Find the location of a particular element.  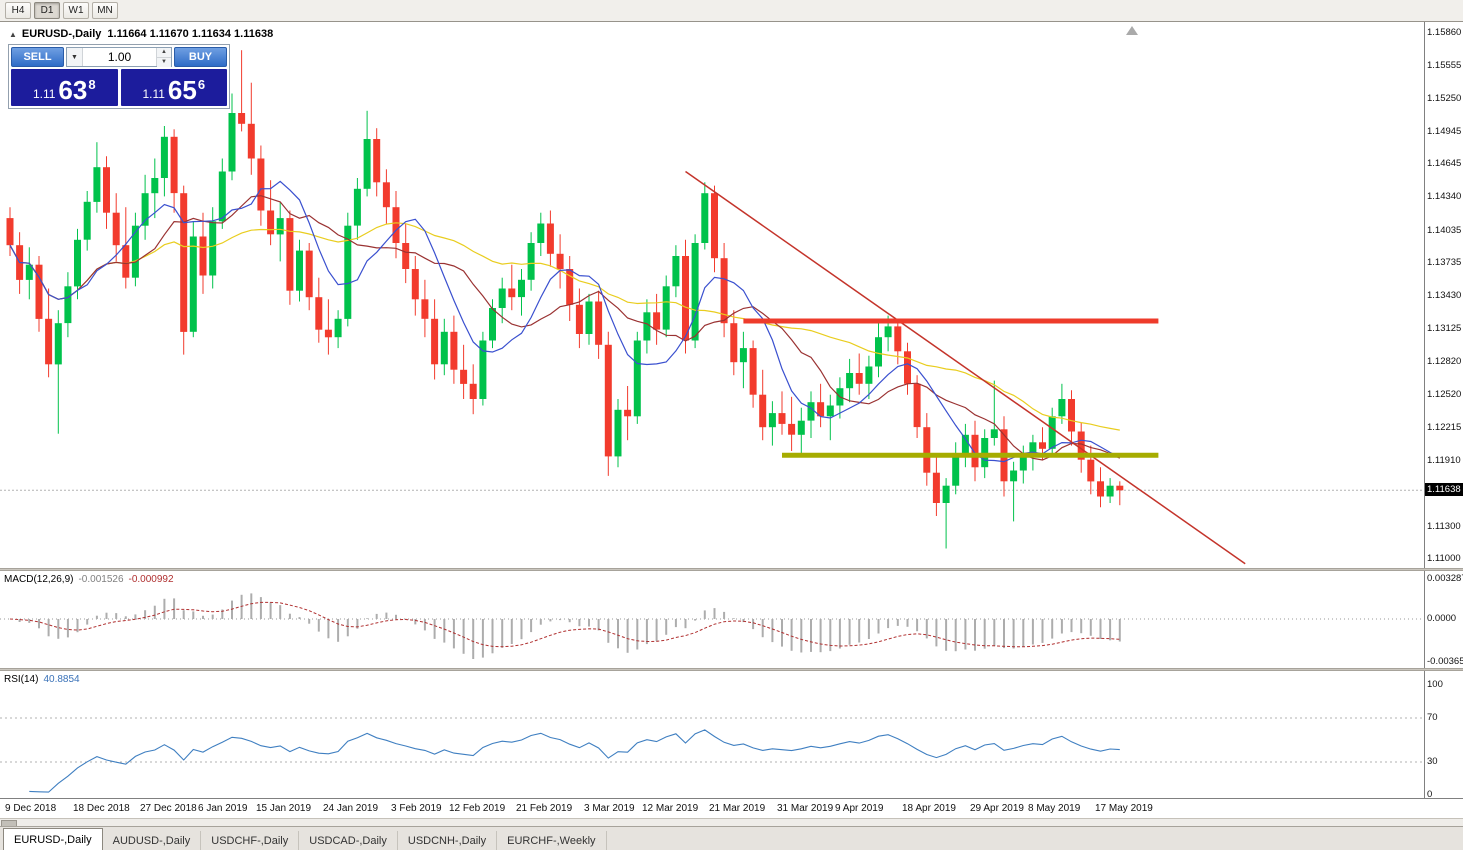

macd-value-main: -0.001526 is located at coordinates (101, 579).